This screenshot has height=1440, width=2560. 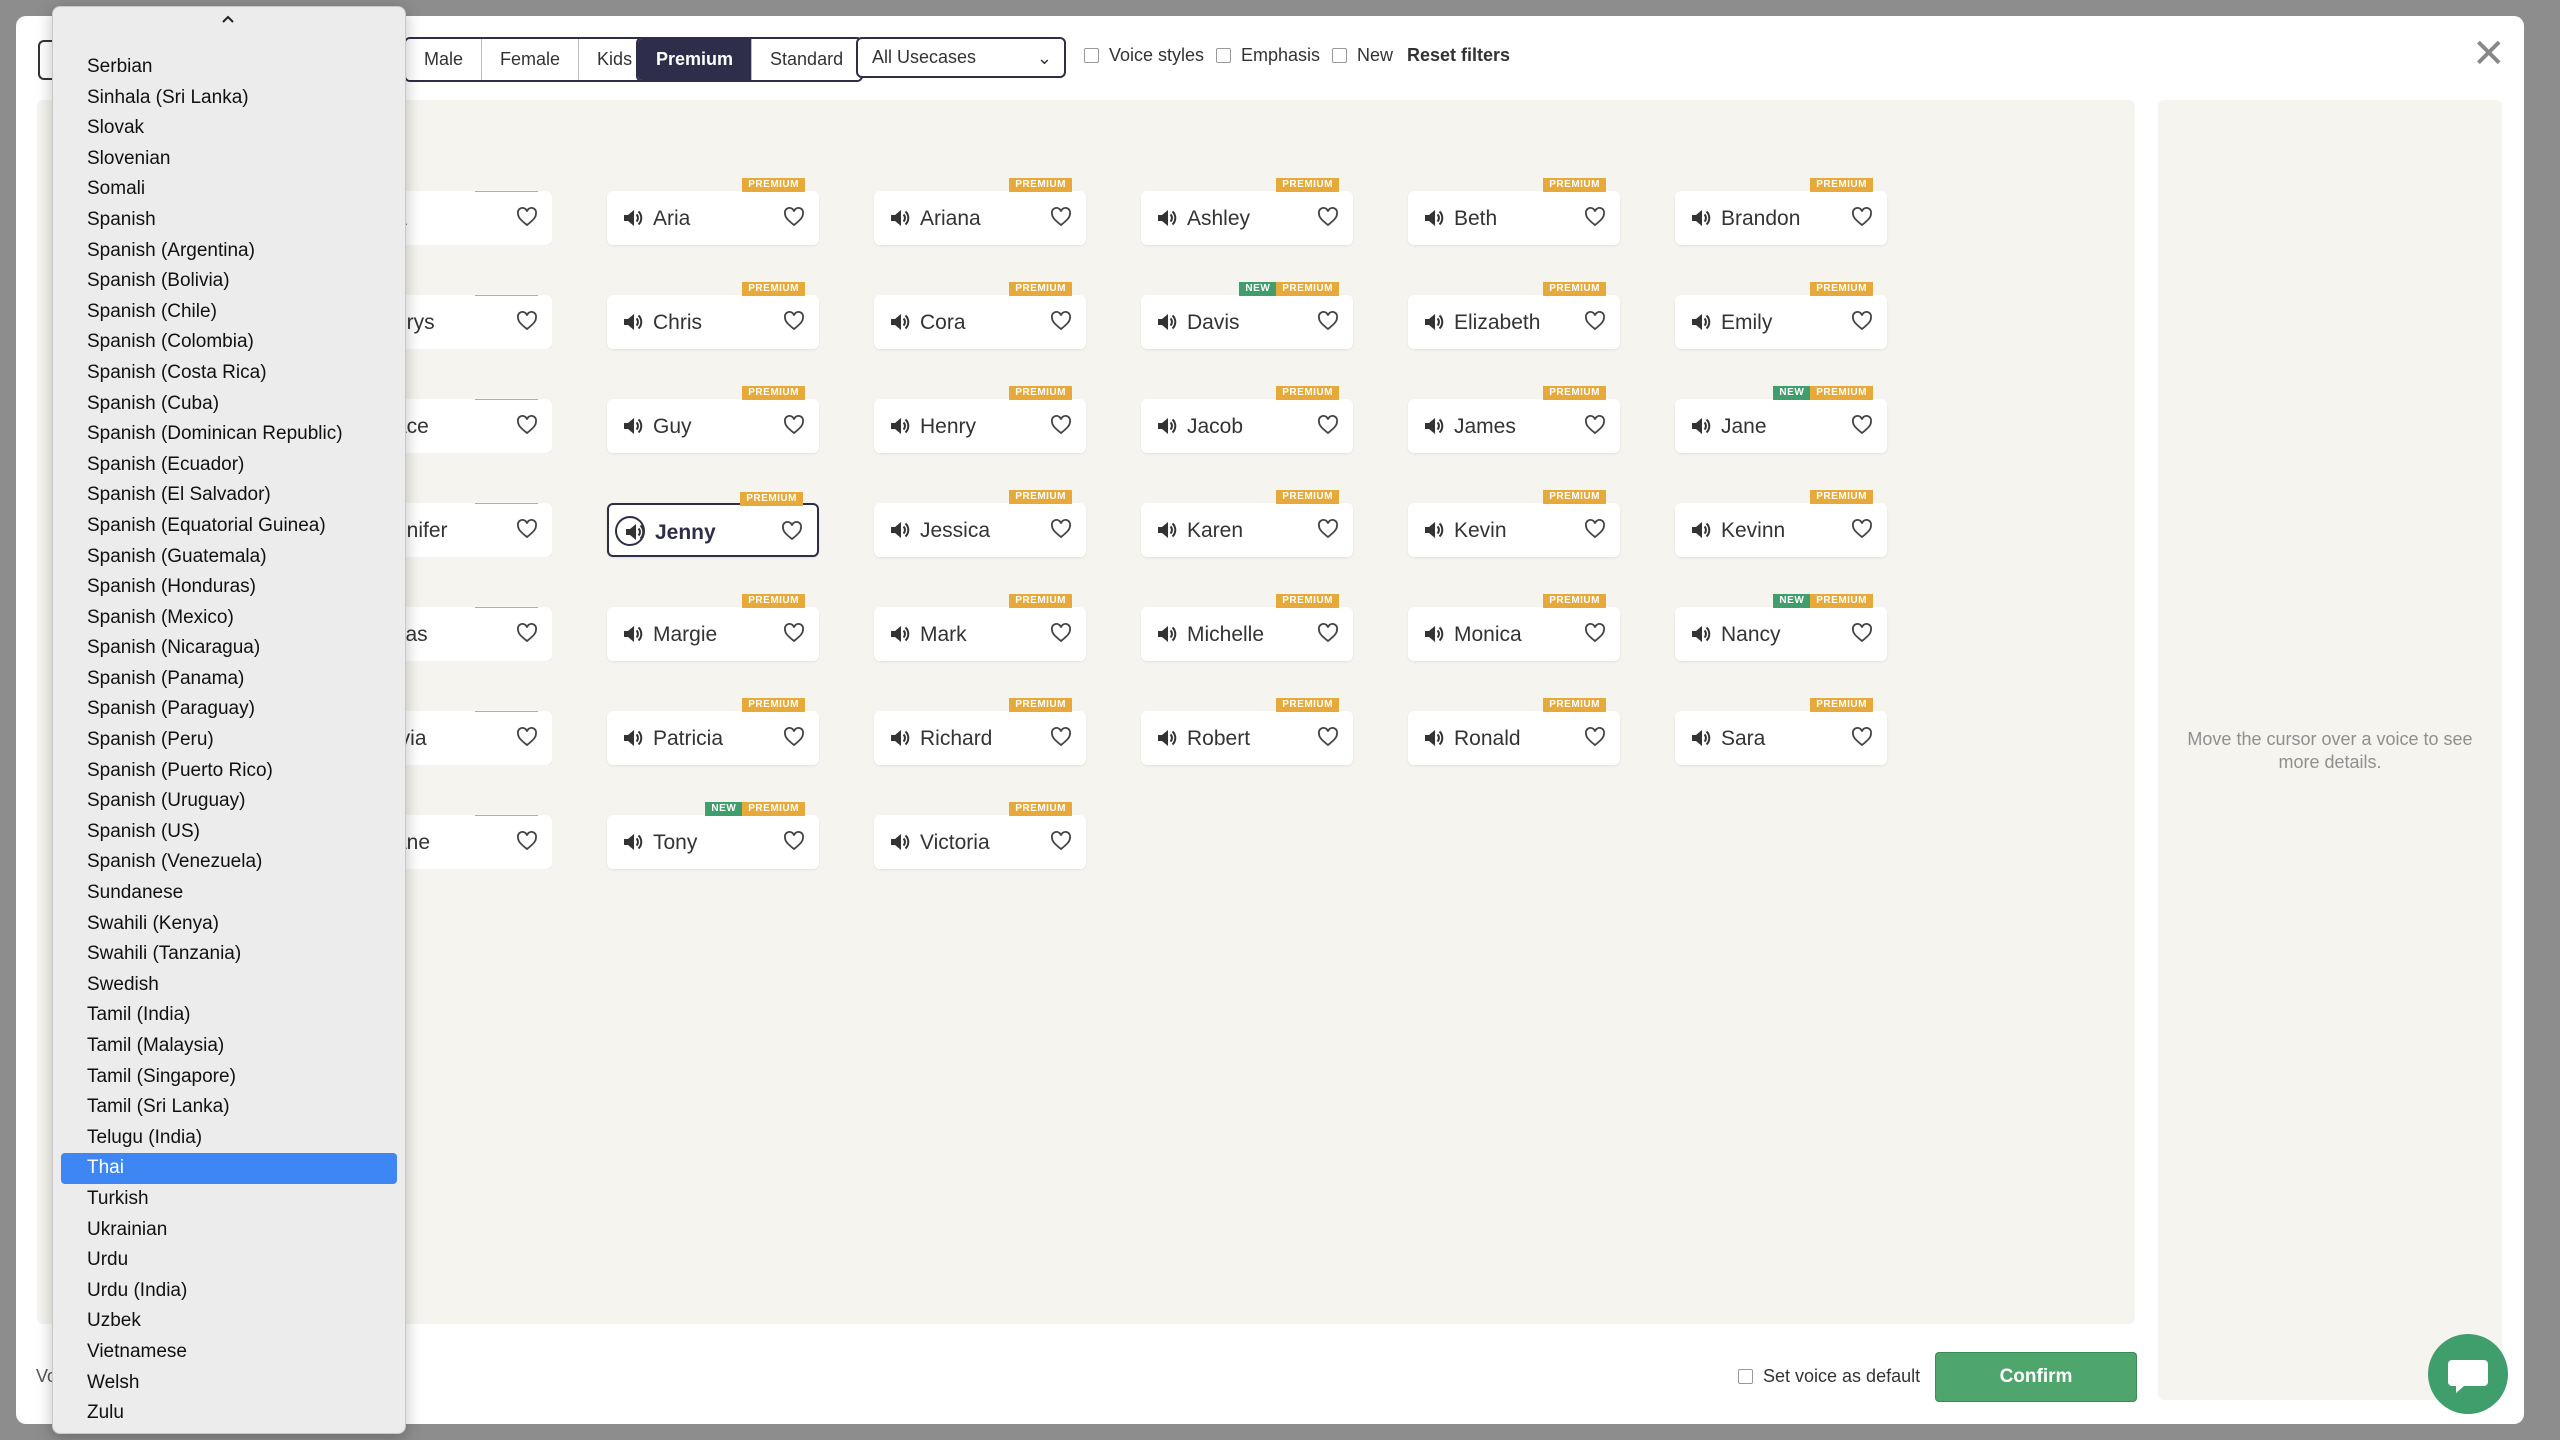 I want to click on voice-card: PREMIUM Sara, so click(x=1781, y=731).